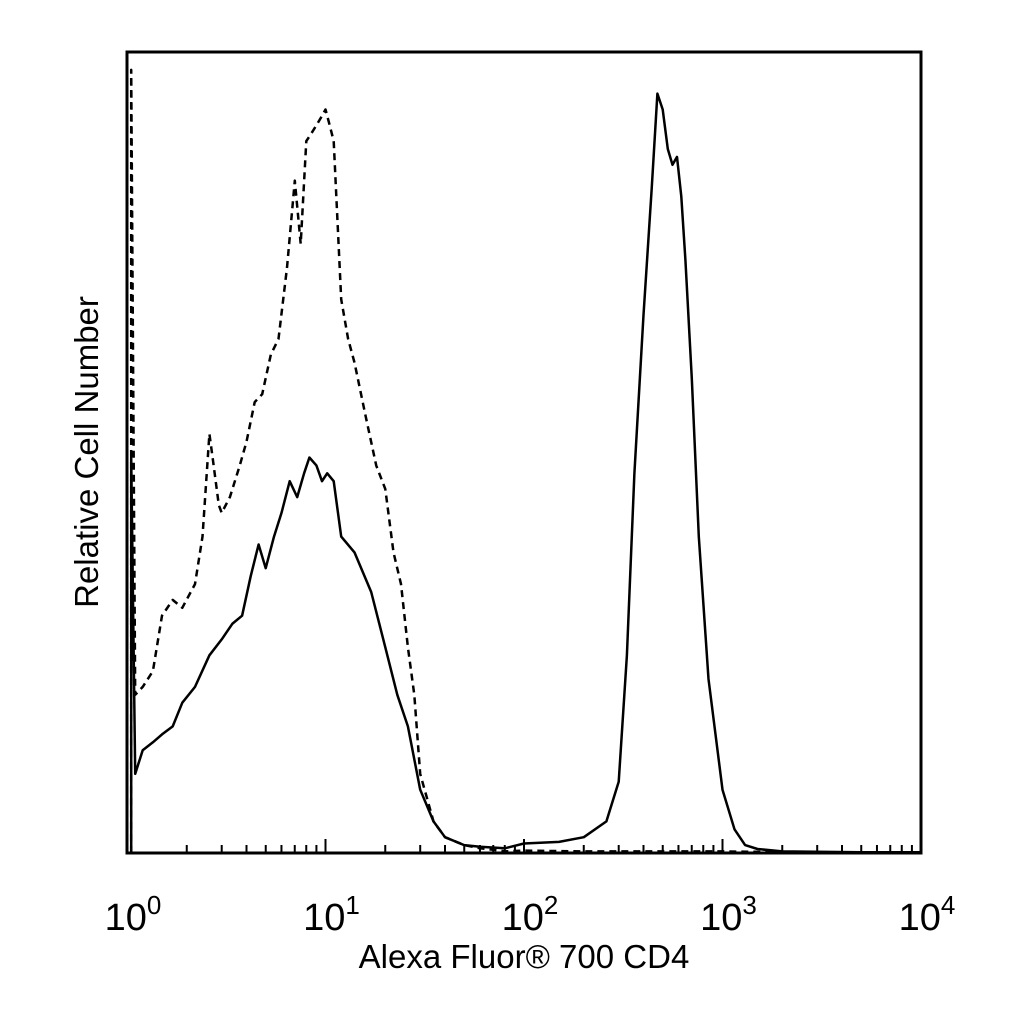 The image size is (1024, 1024). Describe the element at coordinates (551, 905) in the screenshot. I see `x-tick-label-exponent: 2` at that location.